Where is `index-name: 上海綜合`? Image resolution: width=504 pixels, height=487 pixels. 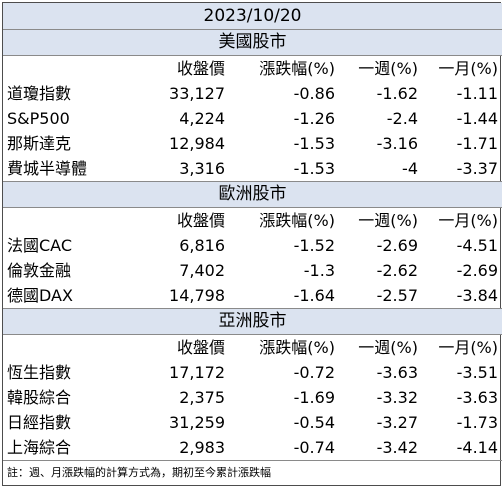
index-name: 上海綜合 is located at coordinates (67, 448).